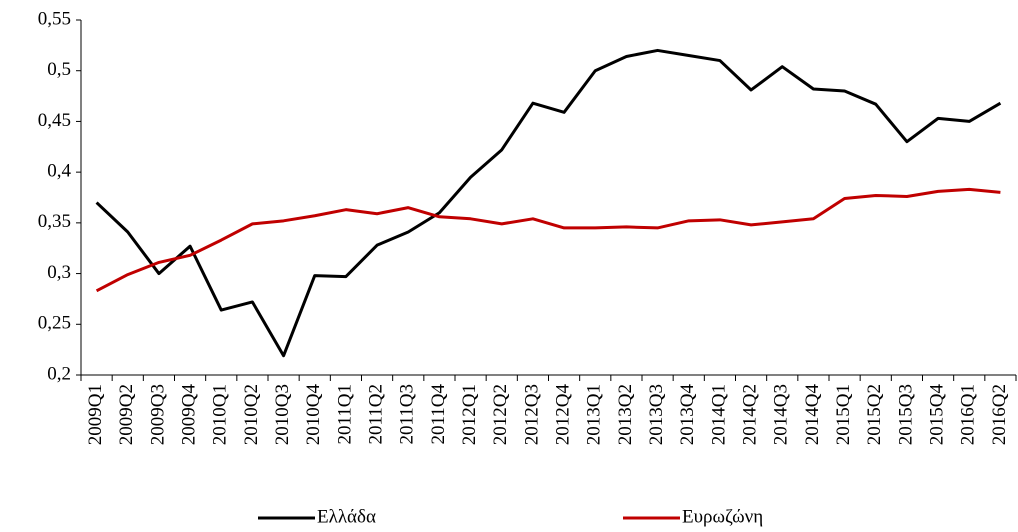 Image resolution: width=1018 pixels, height=532 pixels. I want to click on x-tick-label: 2011Q1, so click(344, 414).